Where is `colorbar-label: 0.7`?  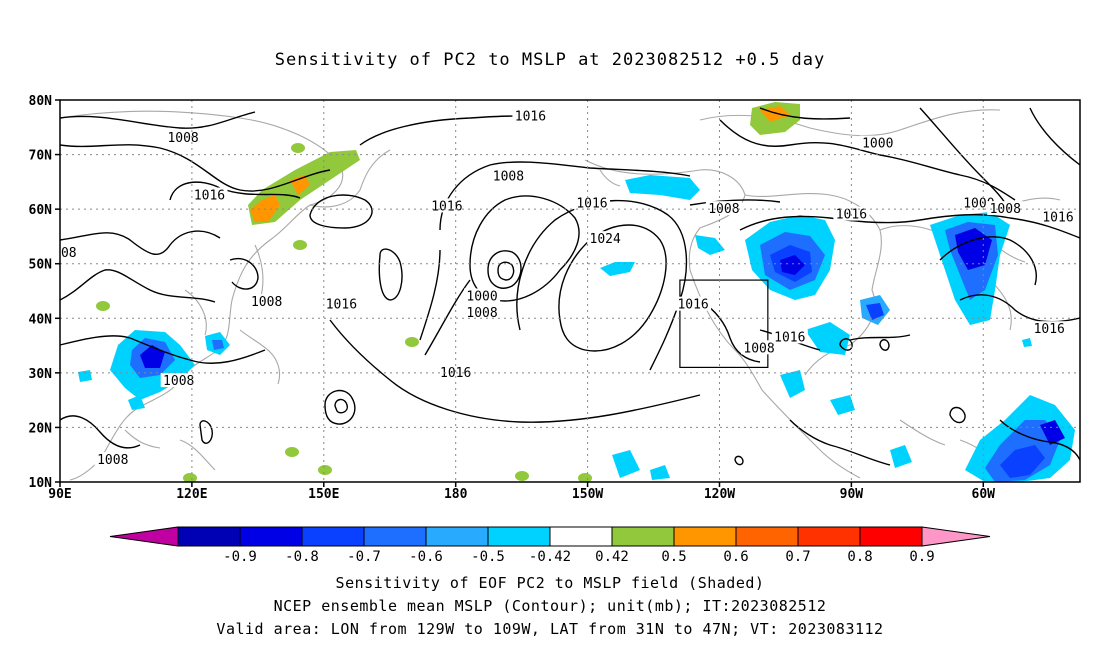 colorbar-label: 0.7 is located at coordinates (797, 557).